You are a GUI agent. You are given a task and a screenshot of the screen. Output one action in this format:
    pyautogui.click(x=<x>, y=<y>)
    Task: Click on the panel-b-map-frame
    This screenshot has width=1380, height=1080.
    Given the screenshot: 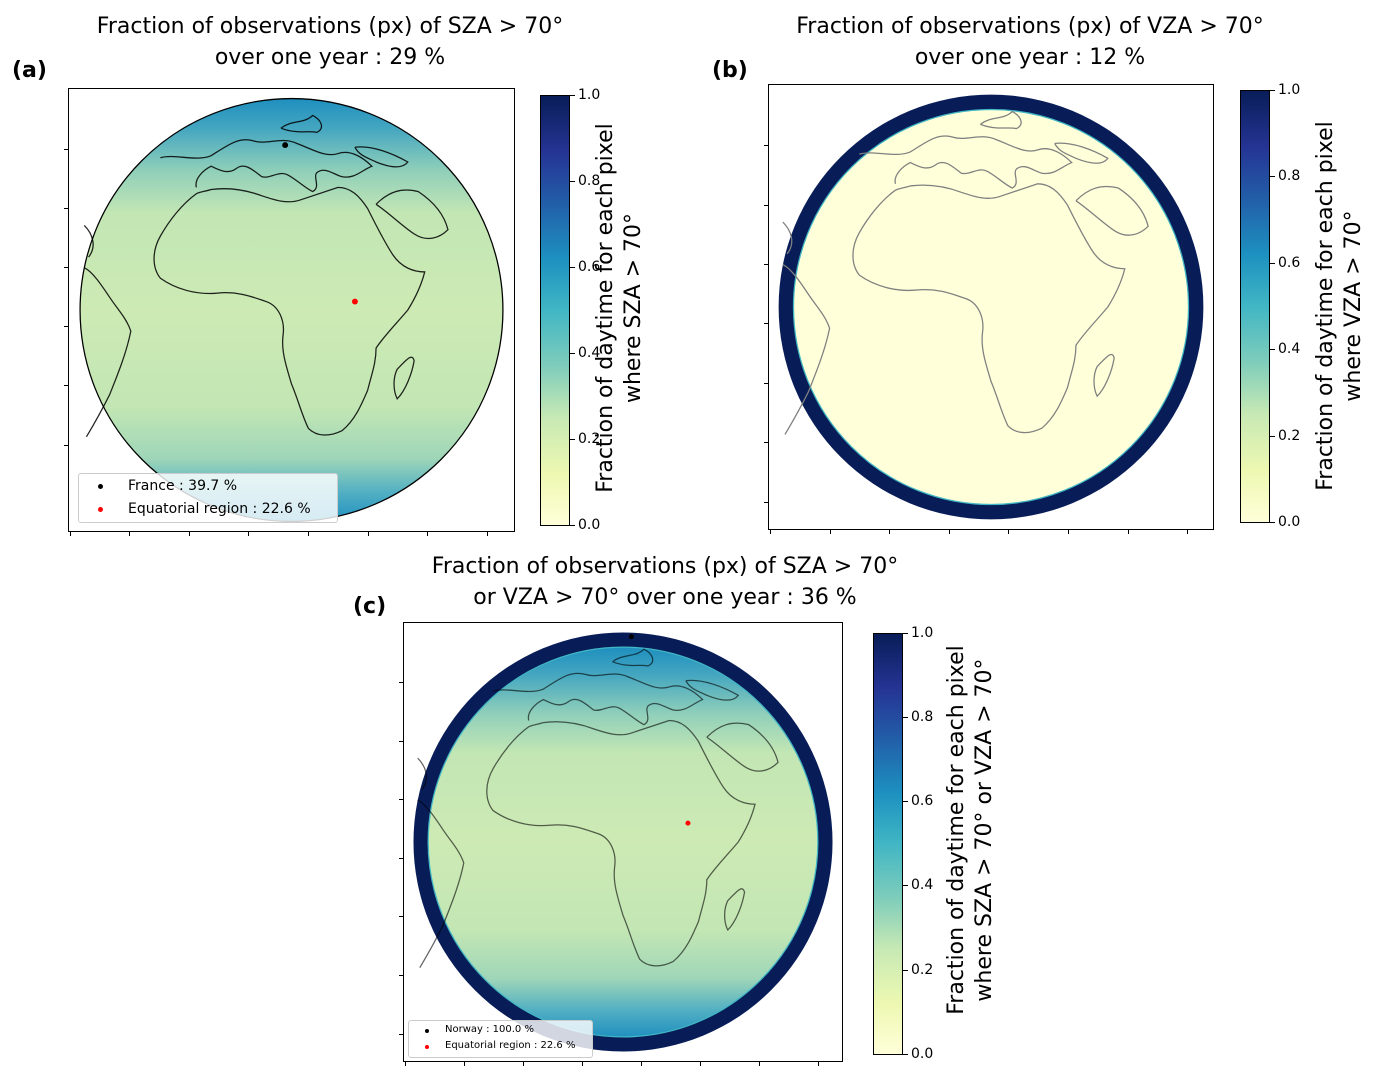 What is the action you would take?
    pyautogui.click(x=991, y=307)
    